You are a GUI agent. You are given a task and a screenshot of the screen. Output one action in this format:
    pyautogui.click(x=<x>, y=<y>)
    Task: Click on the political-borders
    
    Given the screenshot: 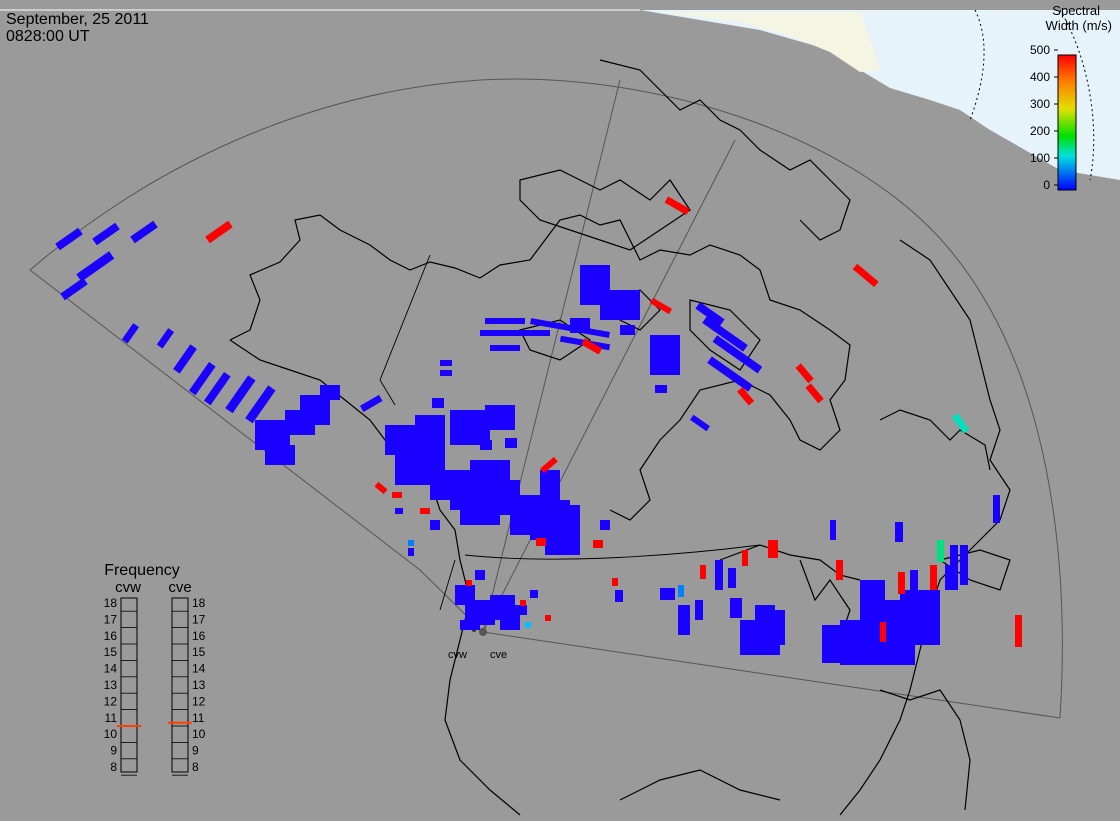 What is the action you would take?
    pyautogui.click(x=570, y=432)
    